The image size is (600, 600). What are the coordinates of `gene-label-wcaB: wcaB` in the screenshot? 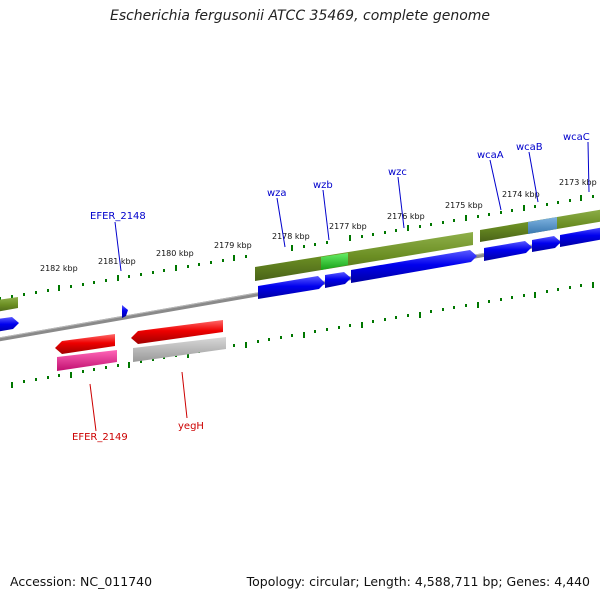 It's located at (529, 147).